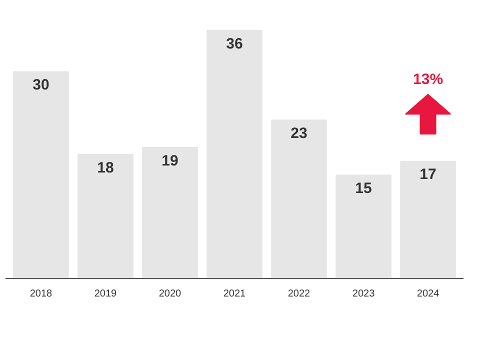 This screenshot has width=502, height=346. I want to click on x-tick-label: 2022, so click(299, 294).